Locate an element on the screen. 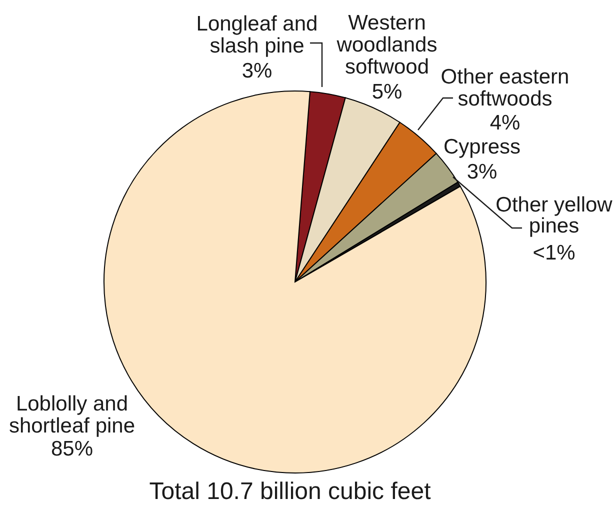  text: Total 10.7 billion cubic feet is located at coordinates (290, 491).